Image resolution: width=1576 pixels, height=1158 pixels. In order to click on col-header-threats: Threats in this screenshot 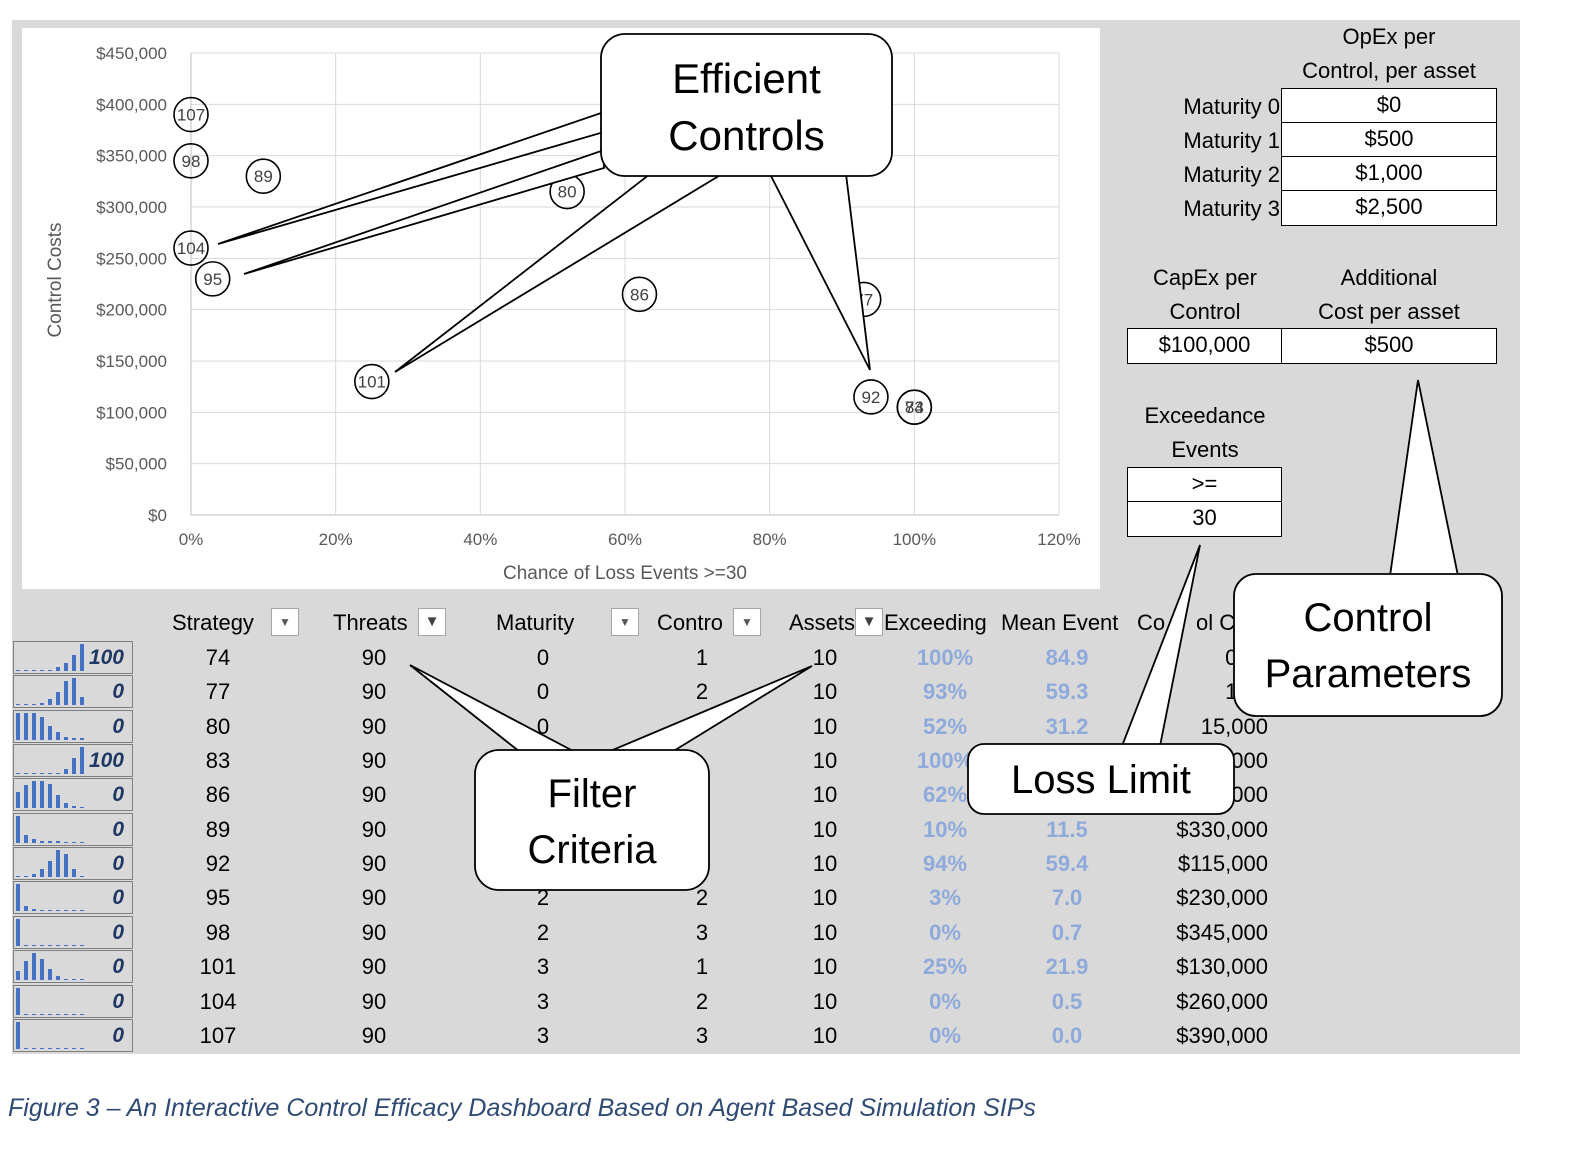, I will do `click(370, 622)`.